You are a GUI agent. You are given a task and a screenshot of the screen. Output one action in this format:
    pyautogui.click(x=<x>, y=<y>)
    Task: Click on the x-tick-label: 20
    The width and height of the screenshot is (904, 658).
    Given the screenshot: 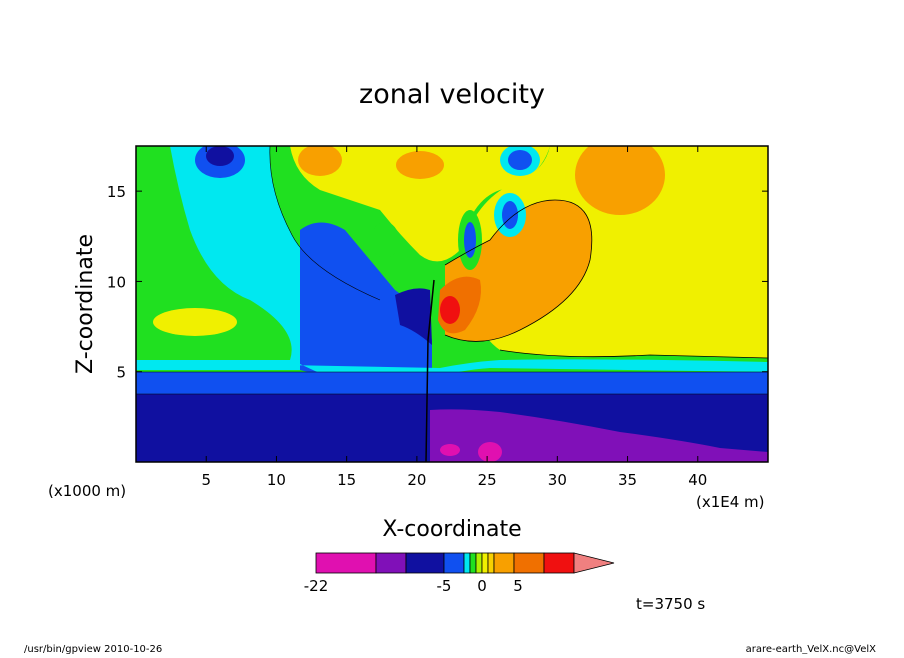 What is the action you would take?
    pyautogui.click(x=416, y=480)
    